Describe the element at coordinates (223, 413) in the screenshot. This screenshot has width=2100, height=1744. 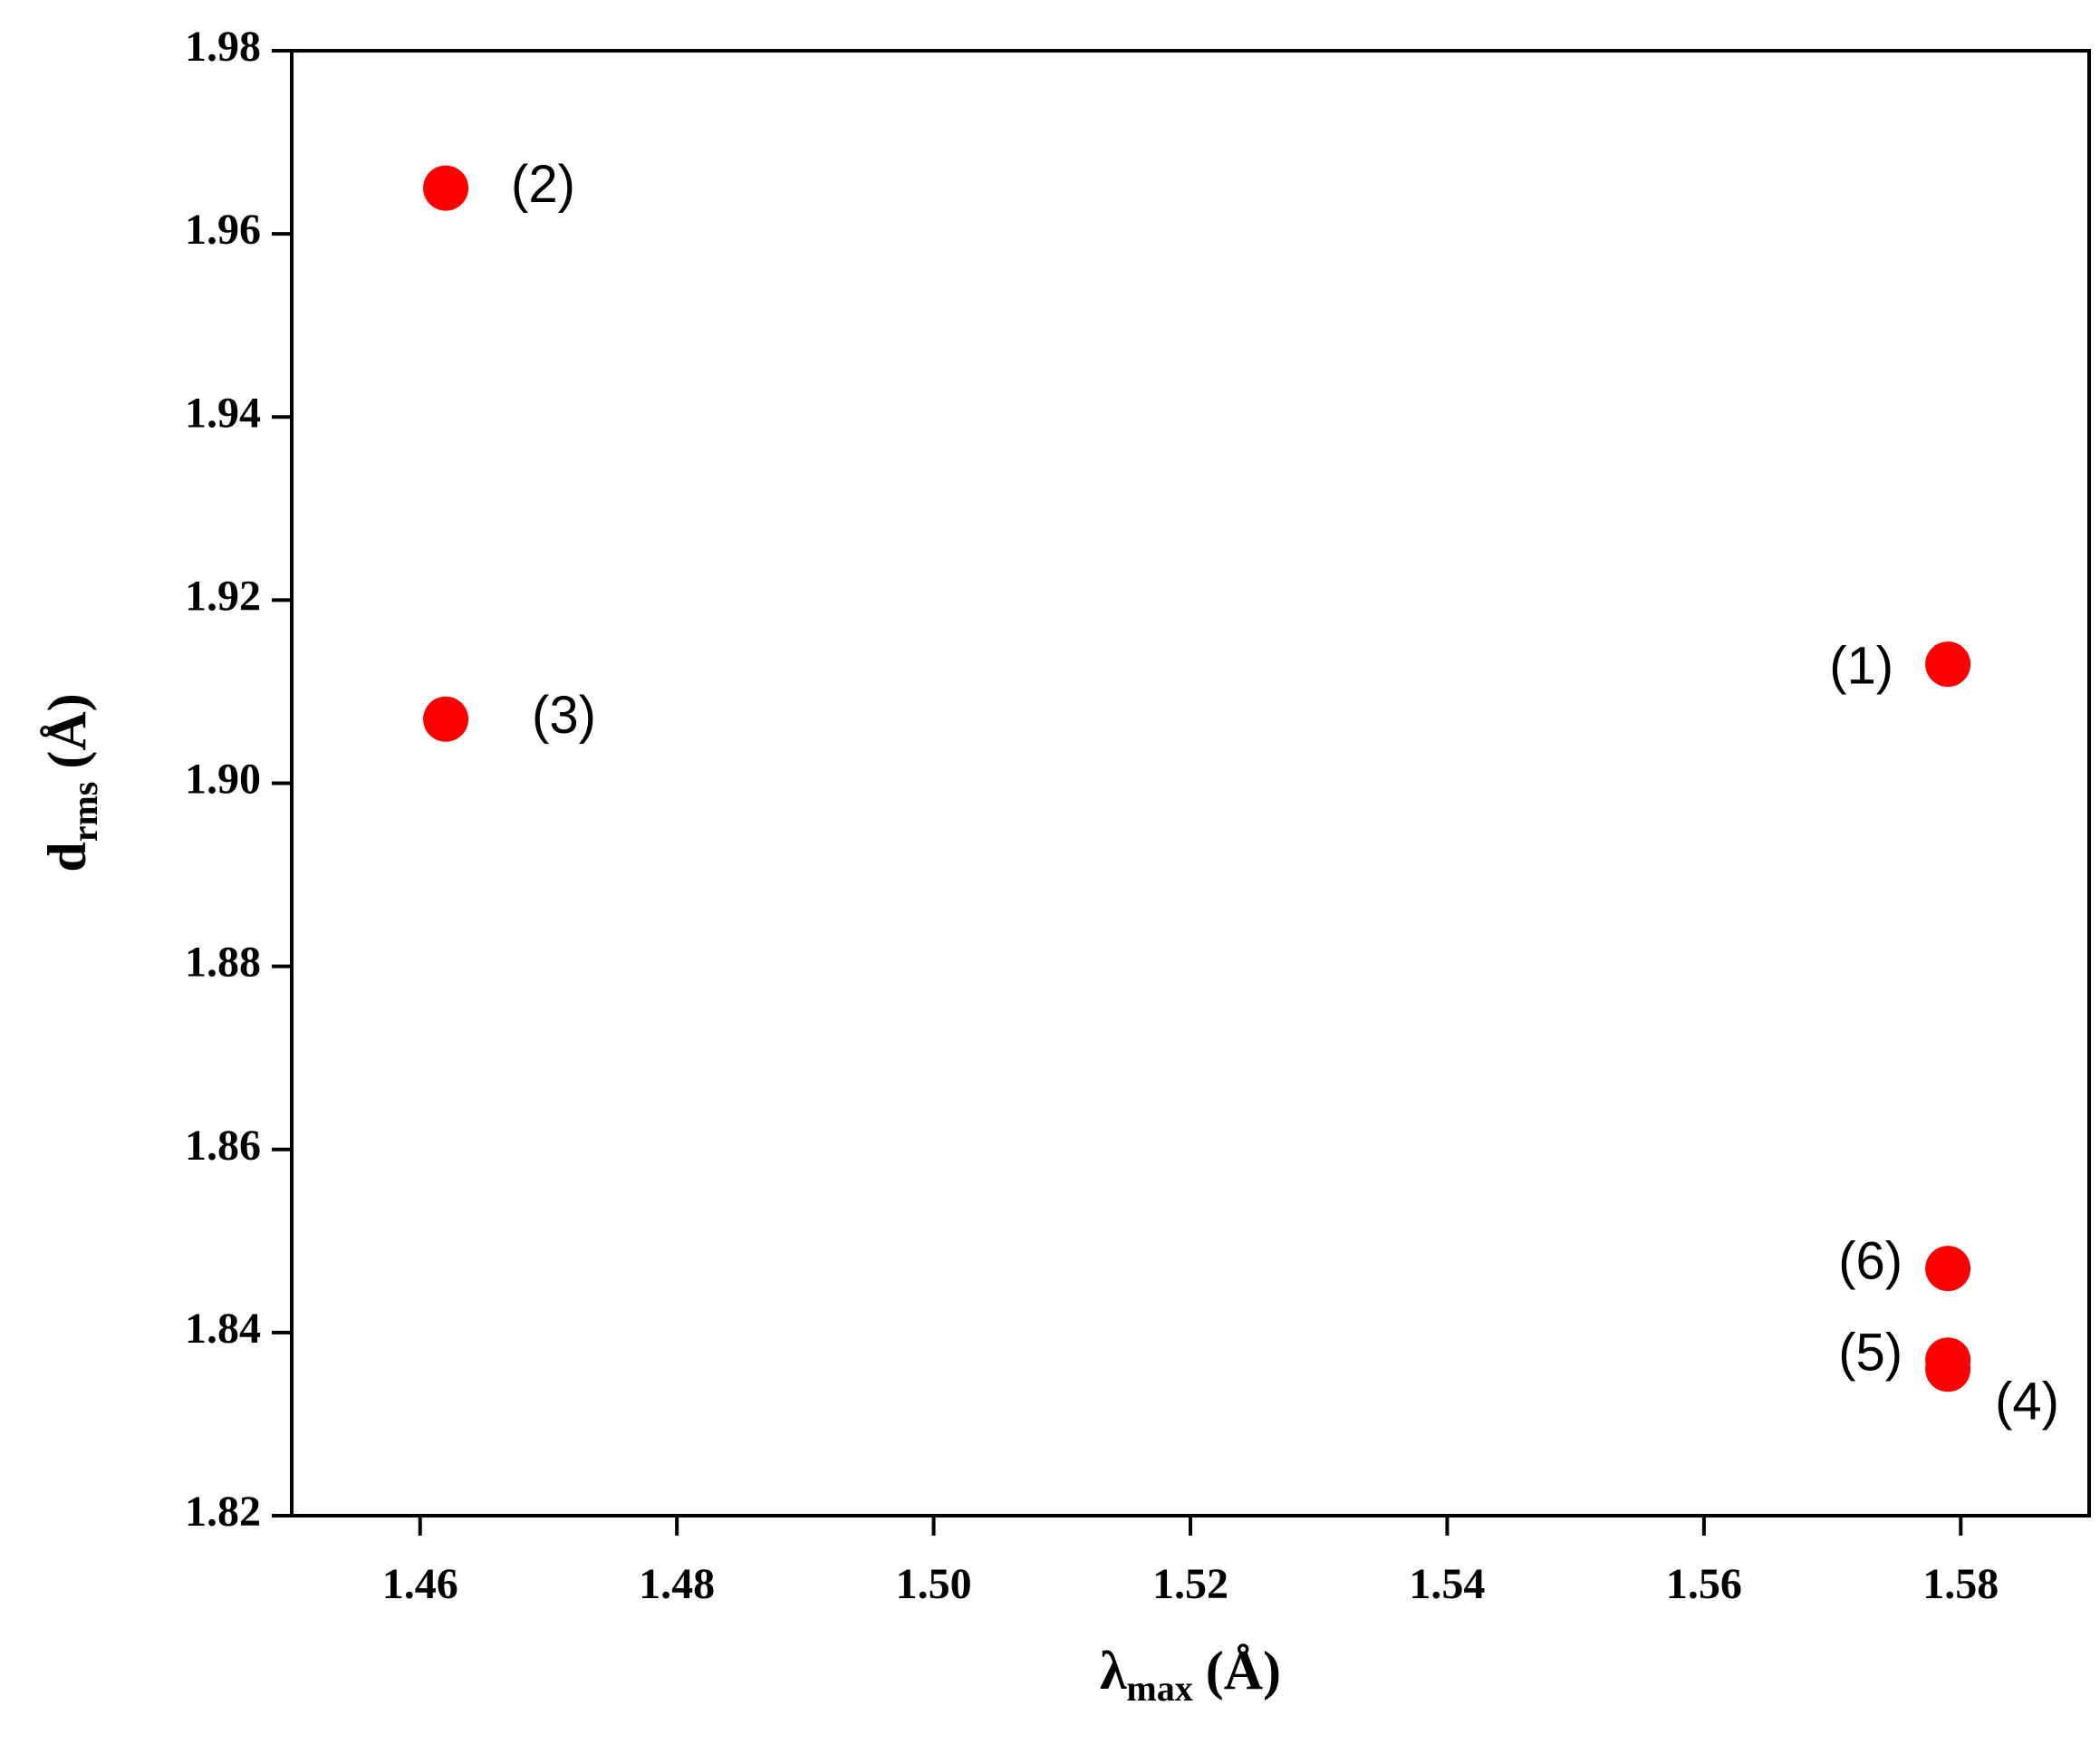
I see `y-tick-label: 1.94` at that location.